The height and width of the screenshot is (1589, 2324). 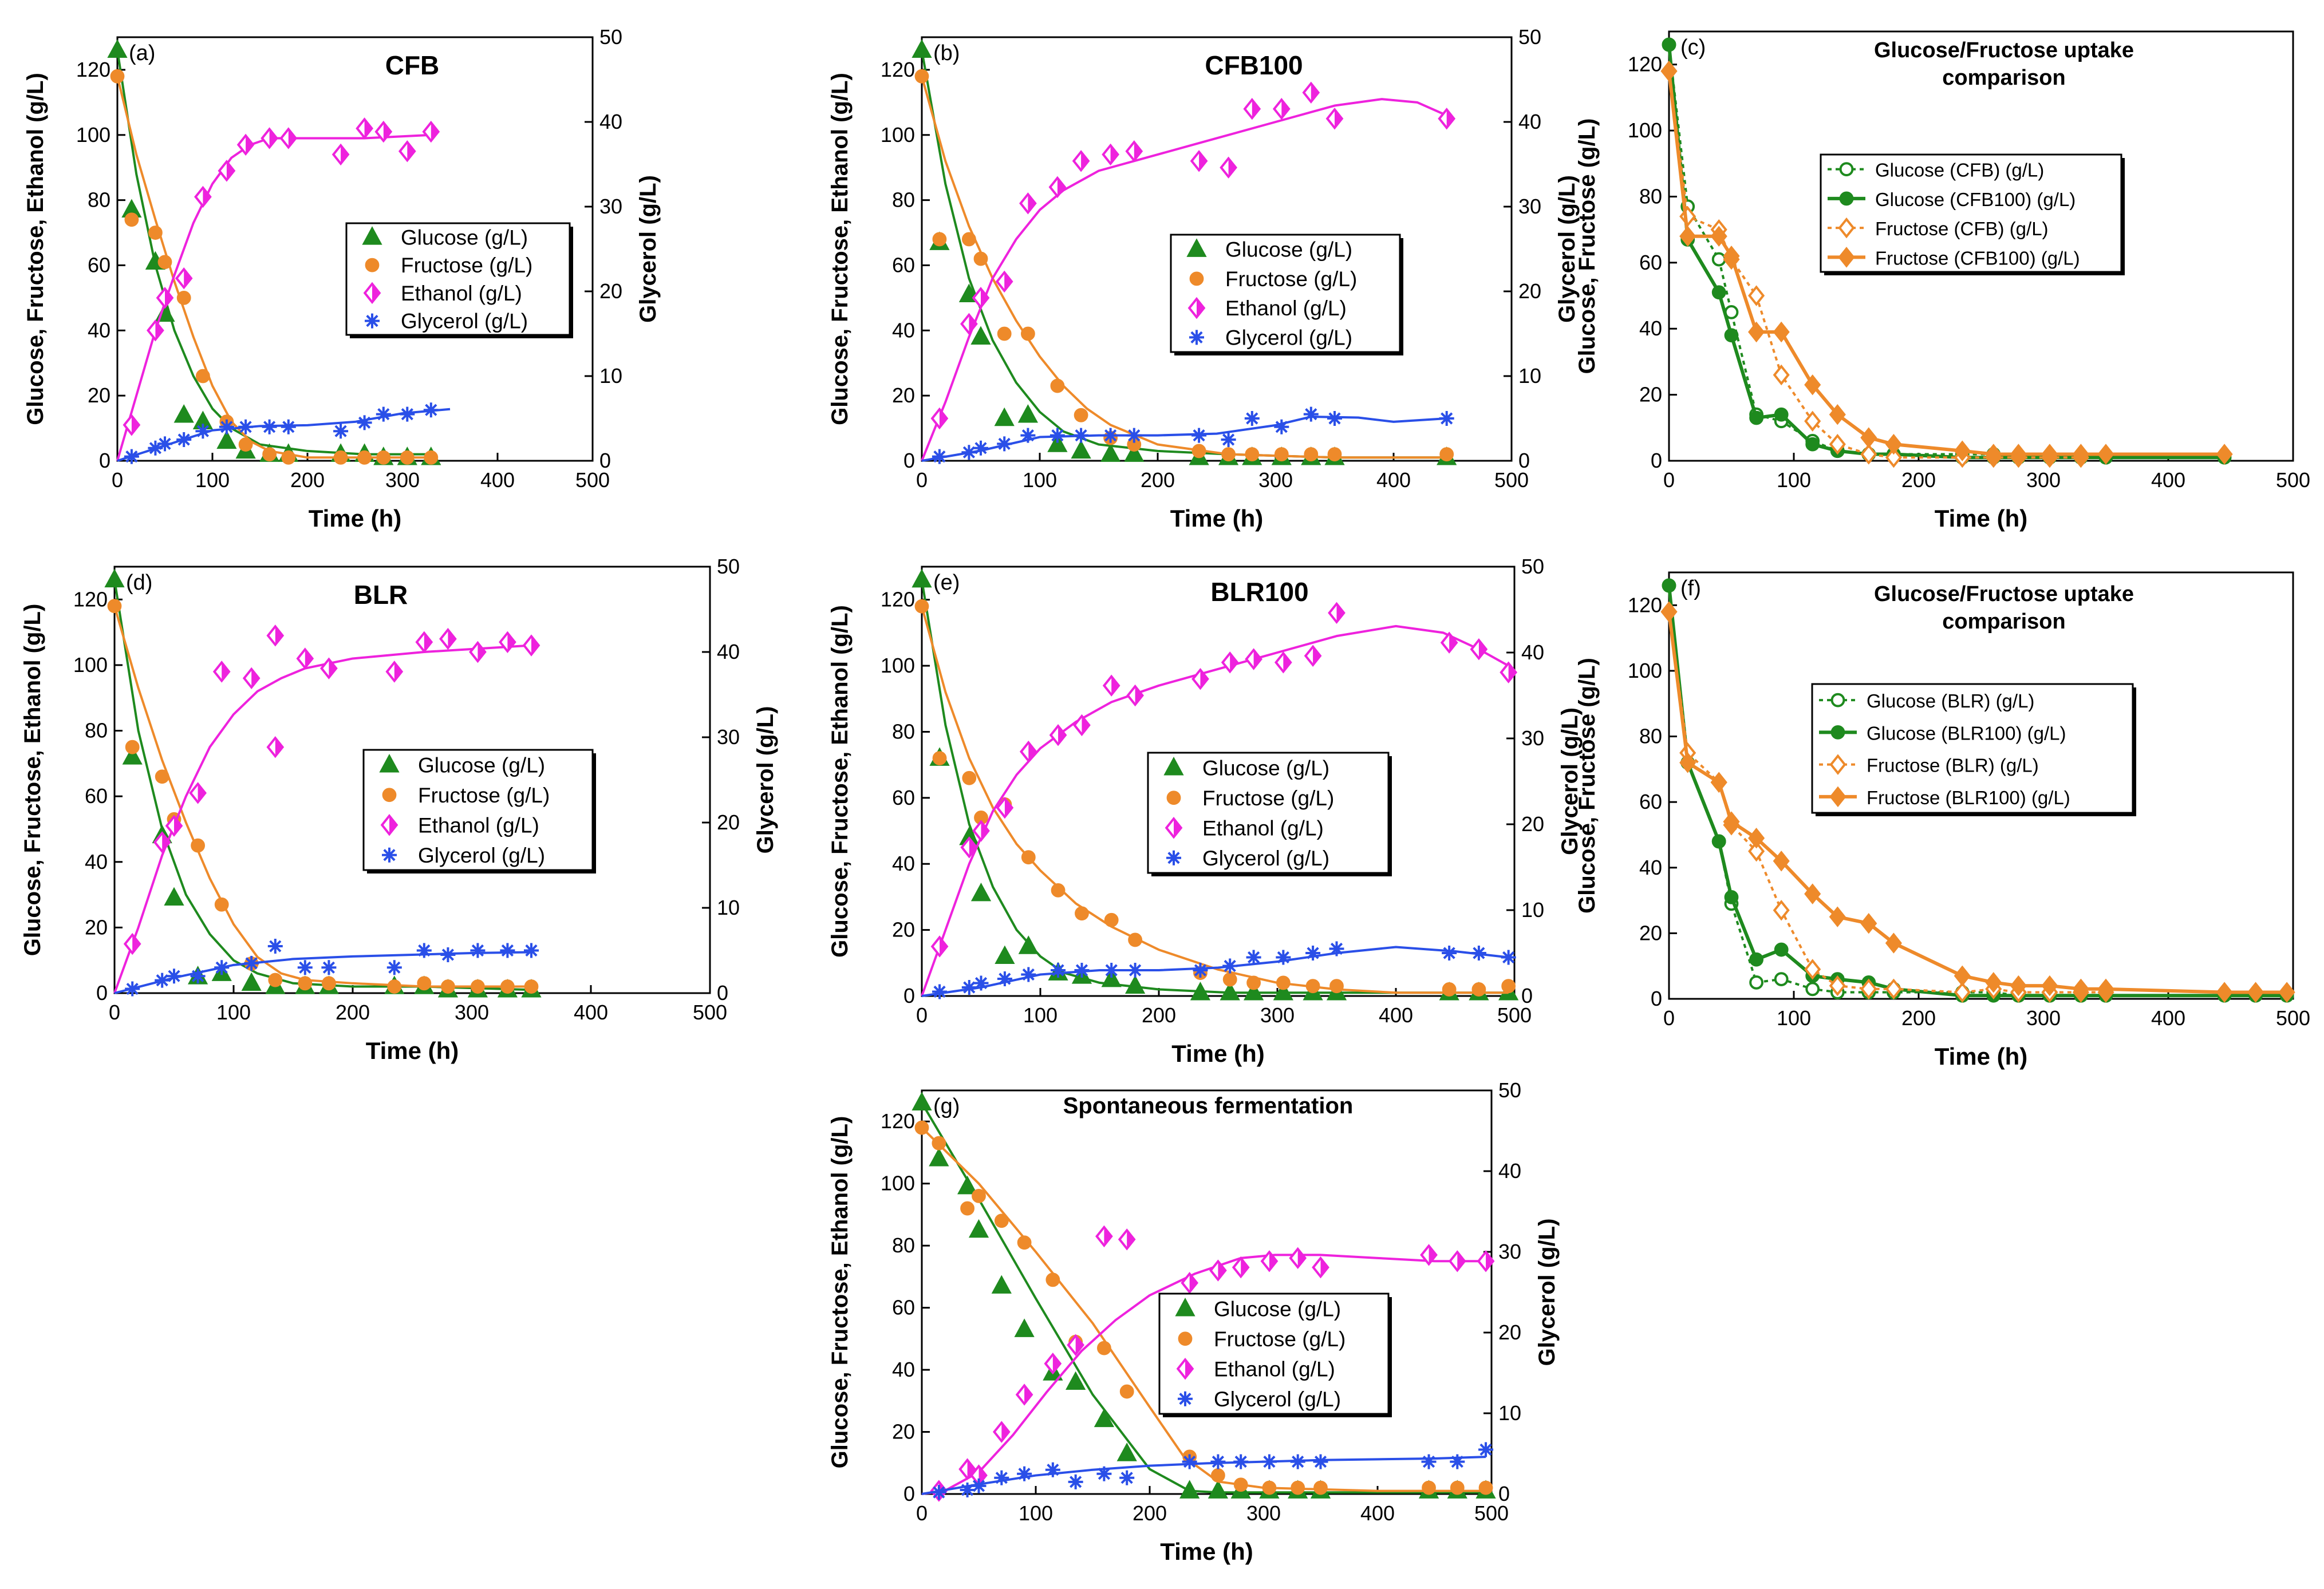 What do you see at coordinates (1115, 686) in the screenshot?
I see `series-ethanol-point-7-fill` at bounding box center [1115, 686].